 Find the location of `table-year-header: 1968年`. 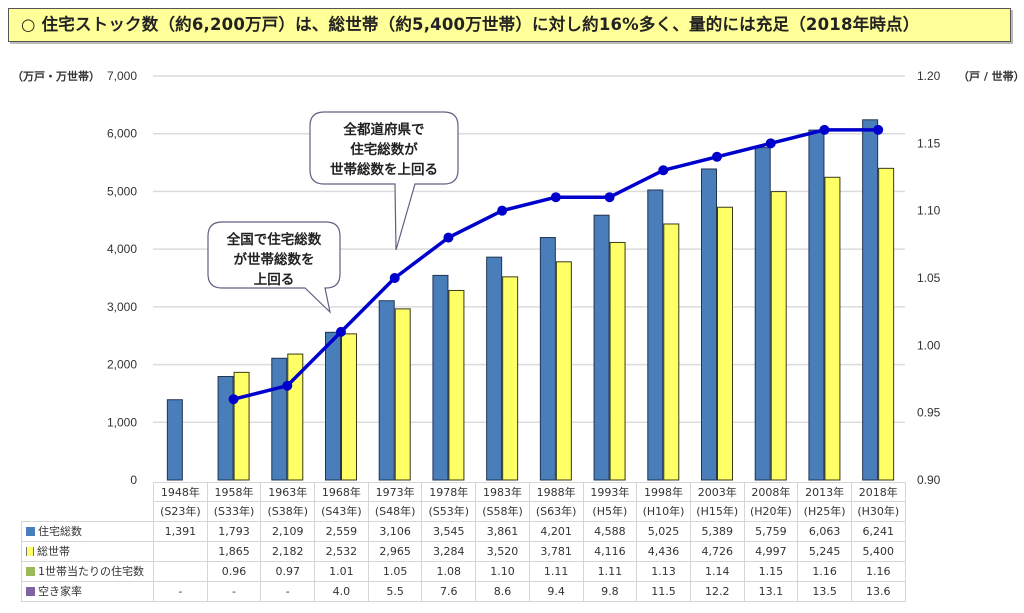

table-year-header: 1968年 is located at coordinates (341, 492).